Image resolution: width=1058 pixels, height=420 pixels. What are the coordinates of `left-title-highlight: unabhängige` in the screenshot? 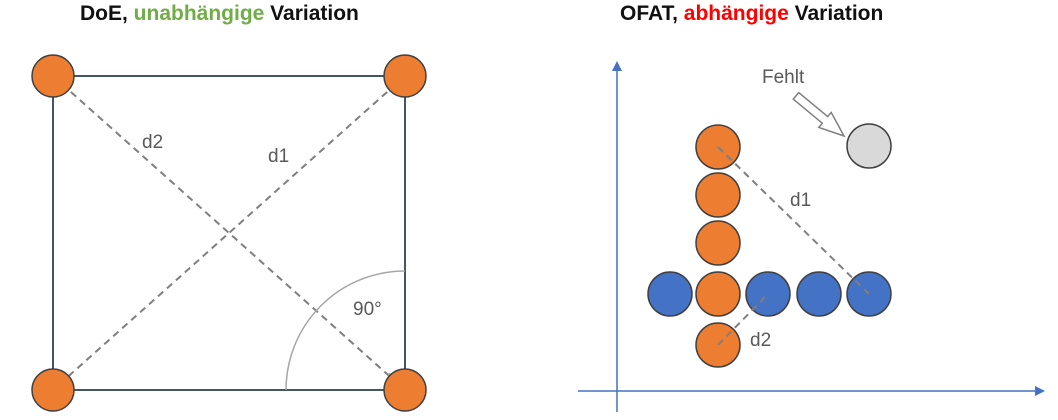 It's located at (199, 13).